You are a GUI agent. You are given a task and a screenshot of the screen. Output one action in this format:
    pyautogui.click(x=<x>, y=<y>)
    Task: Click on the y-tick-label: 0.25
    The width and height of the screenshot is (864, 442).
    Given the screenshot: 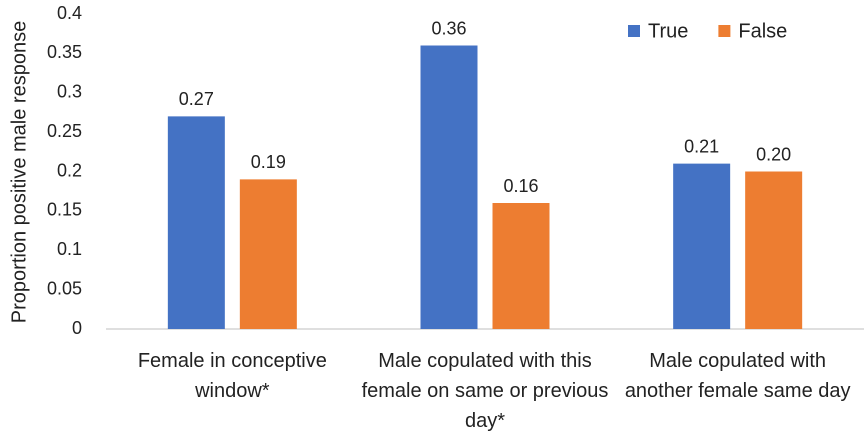 What is the action you would take?
    pyautogui.click(x=64, y=131)
    